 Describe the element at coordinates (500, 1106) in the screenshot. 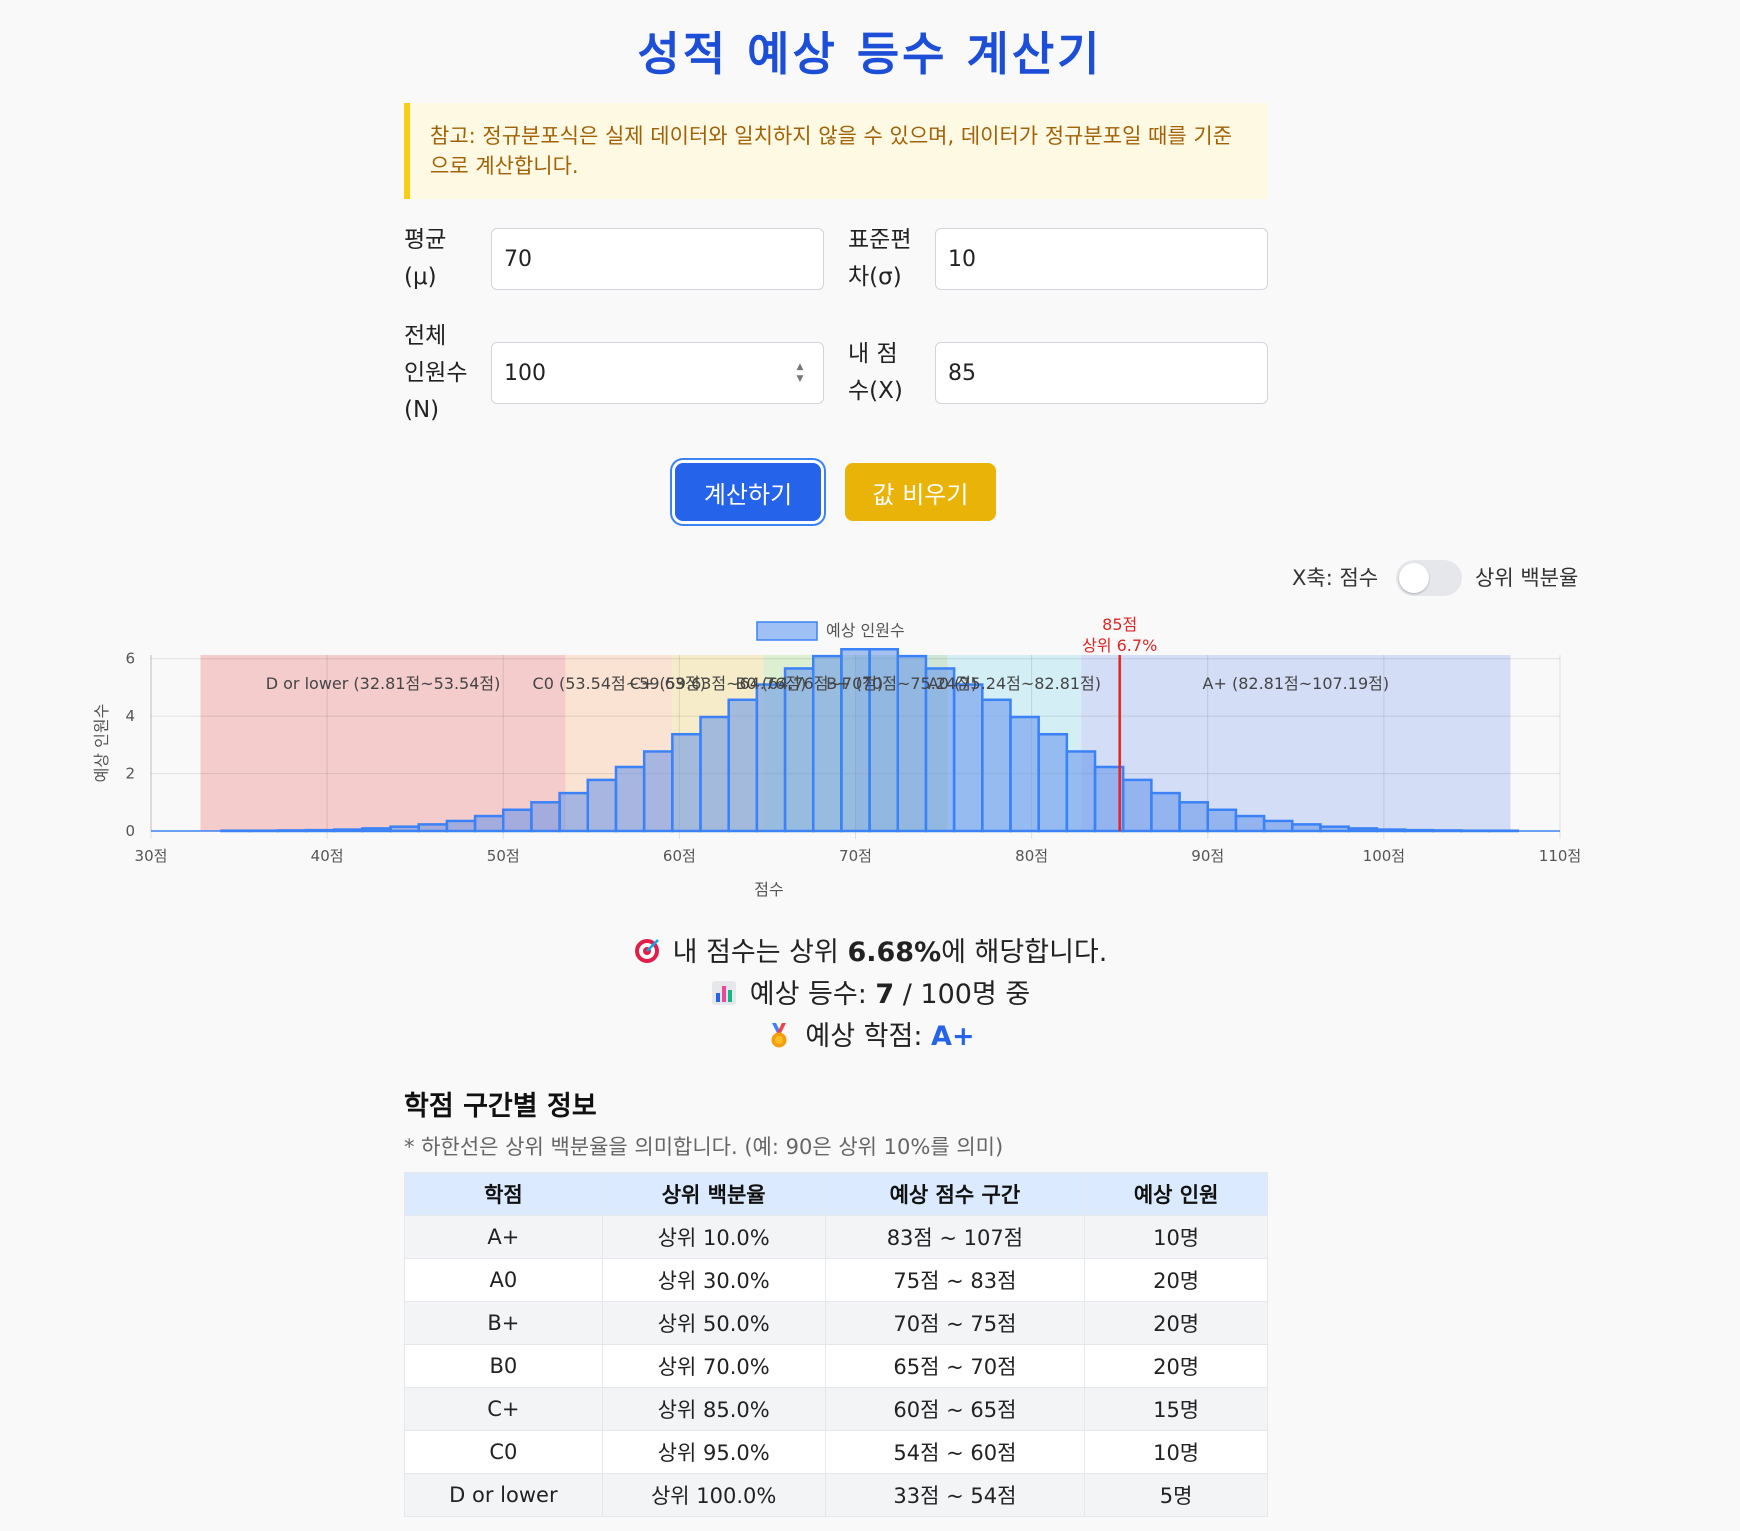

I see `grade-table-title: 학점 구간별 정보` at that location.